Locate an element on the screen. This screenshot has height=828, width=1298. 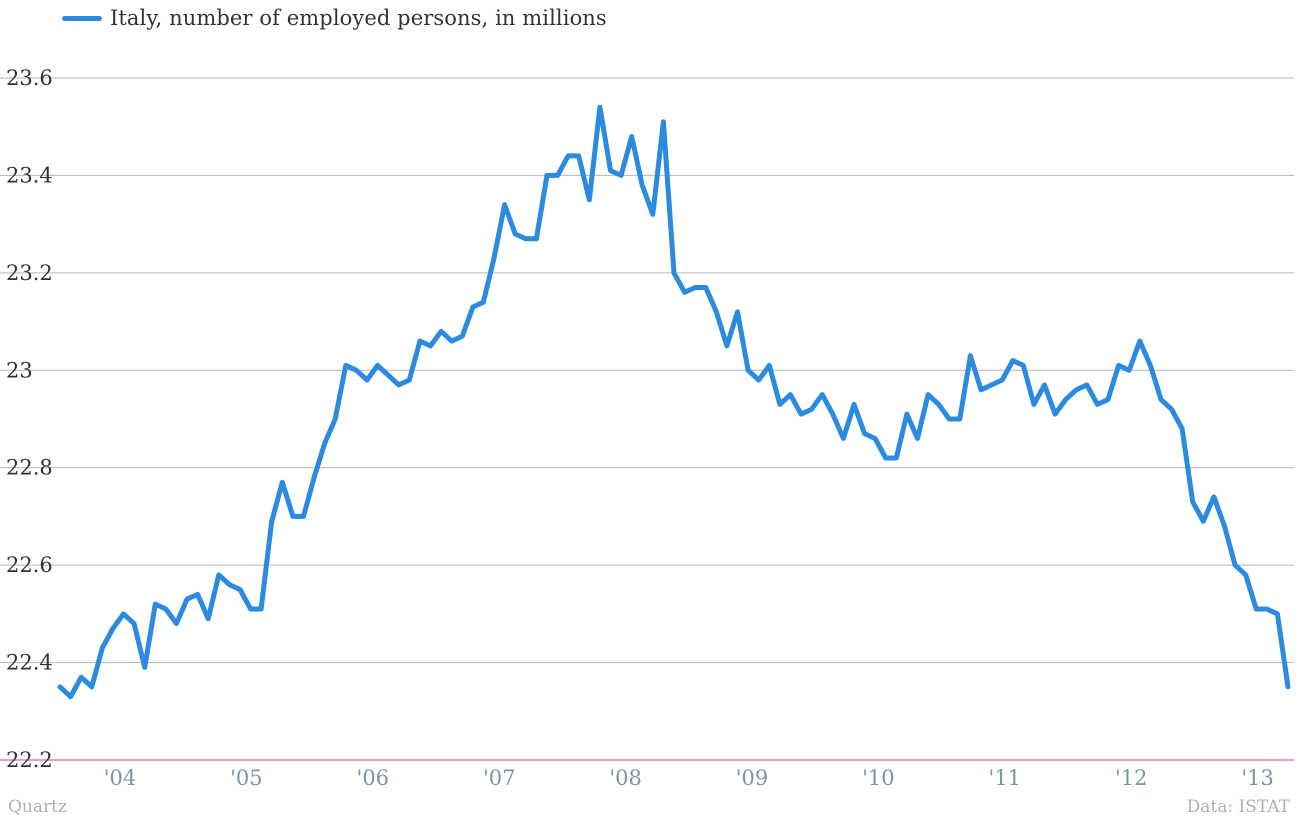
x-tick-label: '07 is located at coordinates (499, 778).